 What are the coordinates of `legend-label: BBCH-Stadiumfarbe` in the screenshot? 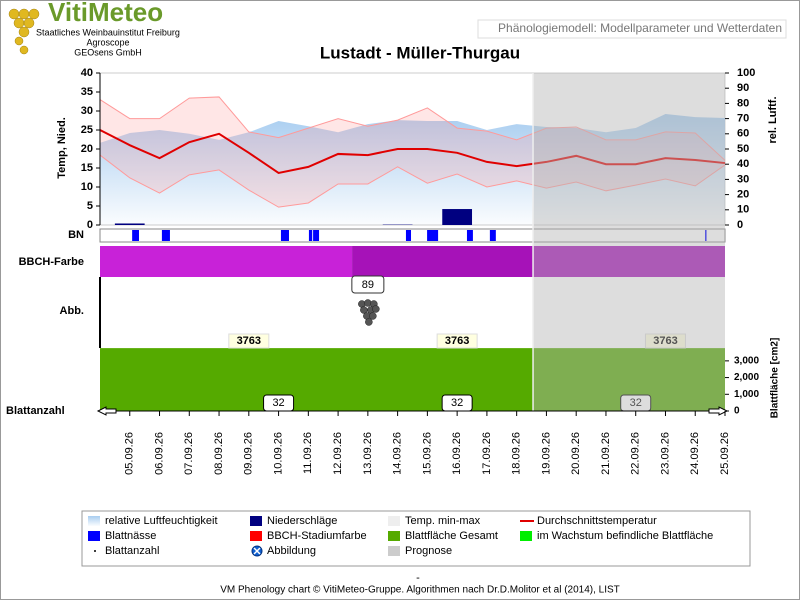 It's located at (317, 536).